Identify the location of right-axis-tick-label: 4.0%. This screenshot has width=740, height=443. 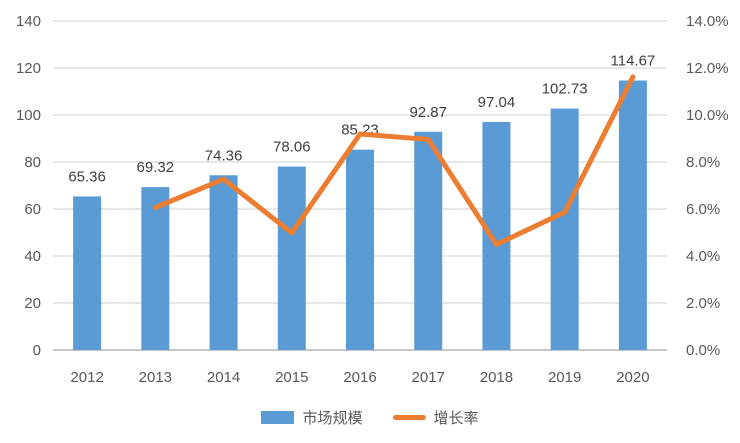
(703, 256).